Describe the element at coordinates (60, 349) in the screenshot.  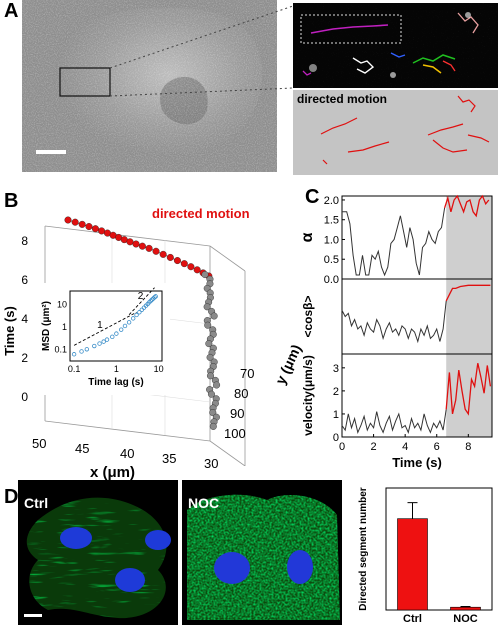
I see `inset-y-tick: 0.1` at that location.